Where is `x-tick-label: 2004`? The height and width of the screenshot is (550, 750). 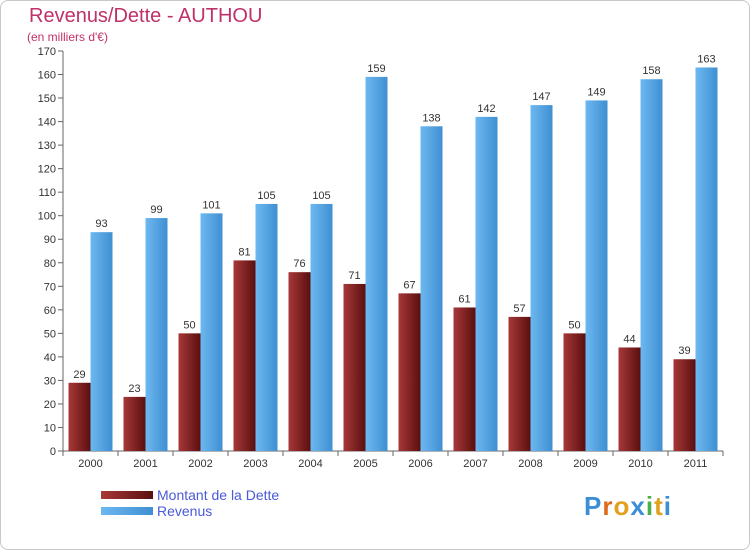
x-tick-label: 2004 is located at coordinates (310, 464).